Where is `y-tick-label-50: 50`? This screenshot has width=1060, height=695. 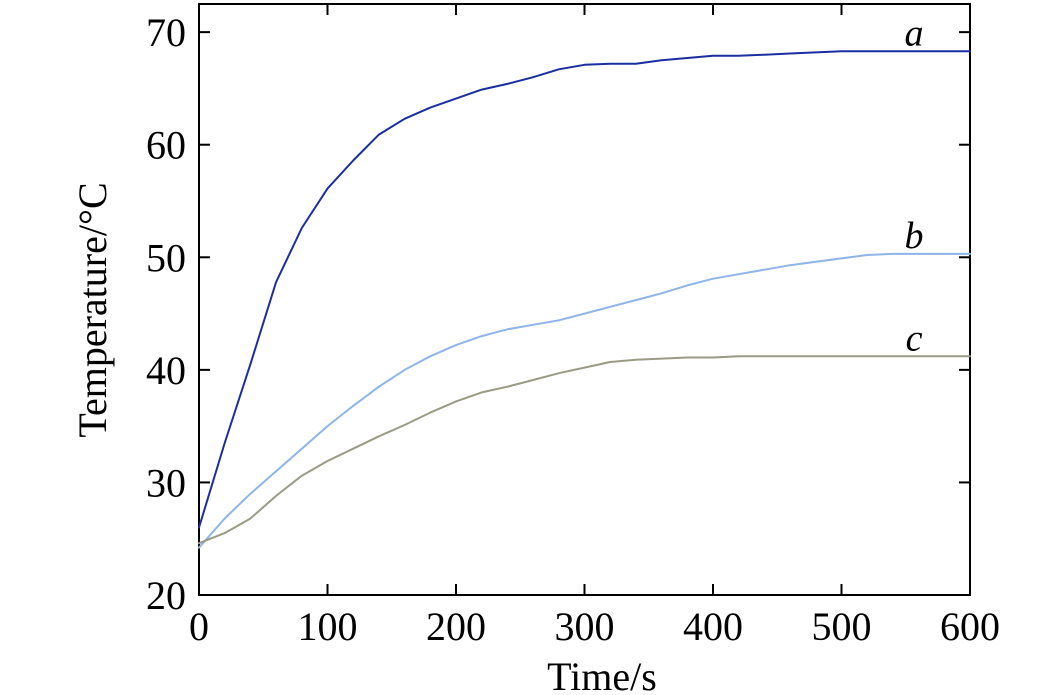 y-tick-label-50: 50 is located at coordinates (166, 257).